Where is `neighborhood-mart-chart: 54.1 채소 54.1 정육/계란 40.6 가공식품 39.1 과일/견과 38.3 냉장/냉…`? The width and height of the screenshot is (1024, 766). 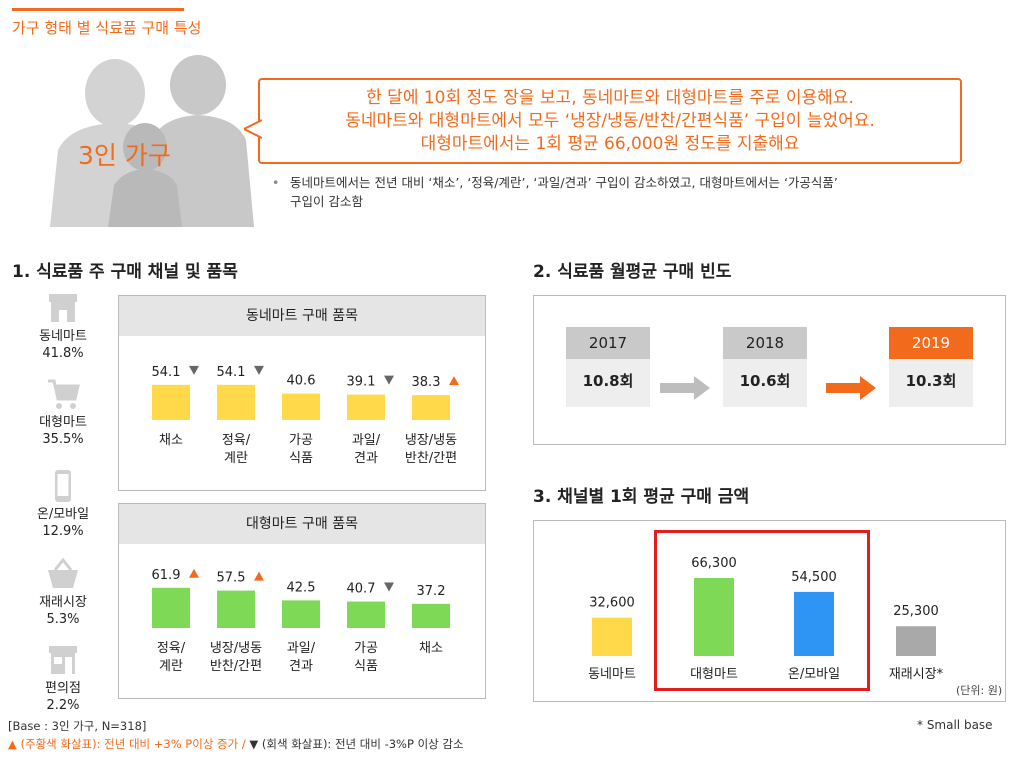
neighborhood-mart-chart: 54.1 채소 54.1 정육/계란 40.6 가공식품 39.1 과일/견과 38.3 냉장/냉… is located at coordinates (305, 415).